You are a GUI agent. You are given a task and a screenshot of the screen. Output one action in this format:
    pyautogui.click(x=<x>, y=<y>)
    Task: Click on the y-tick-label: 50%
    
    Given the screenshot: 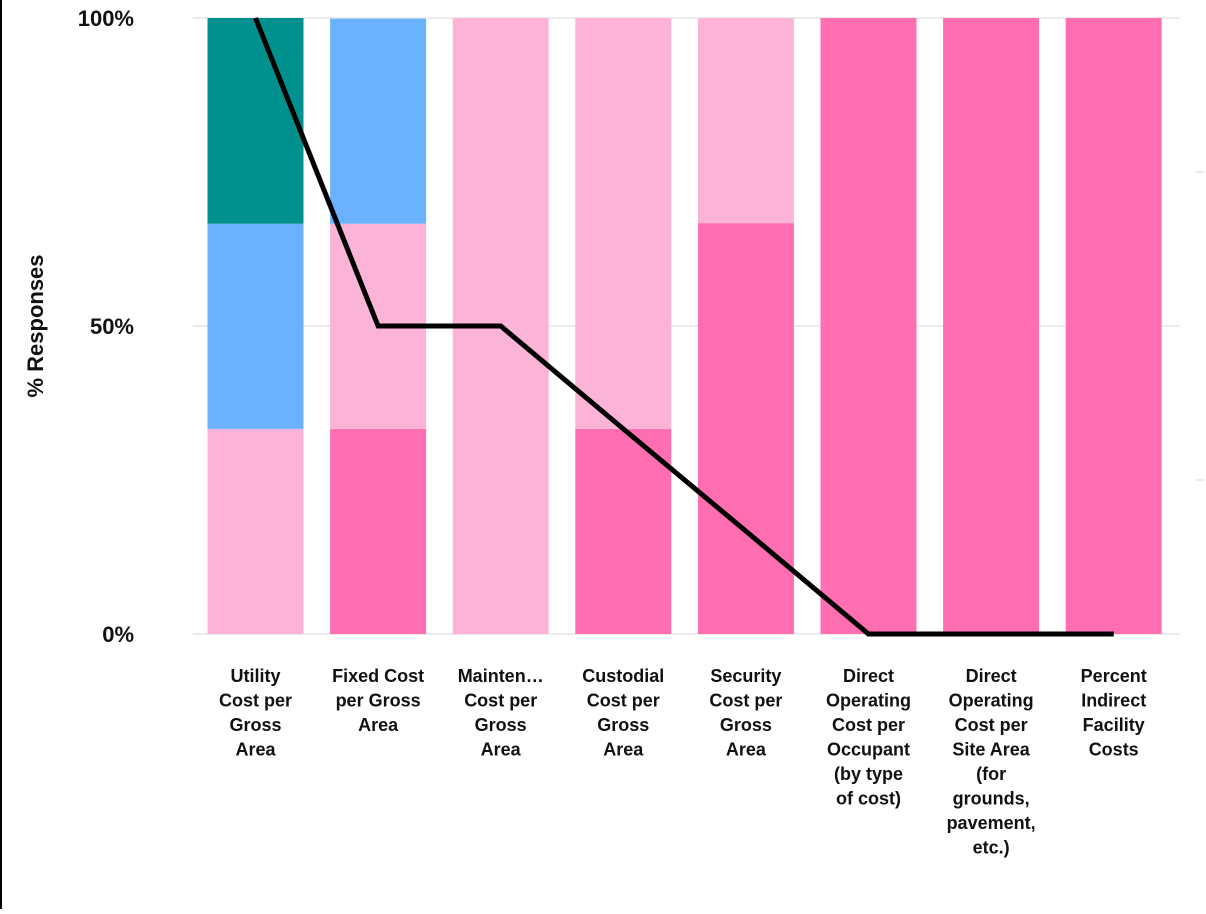 What is the action you would take?
    pyautogui.click(x=112, y=326)
    